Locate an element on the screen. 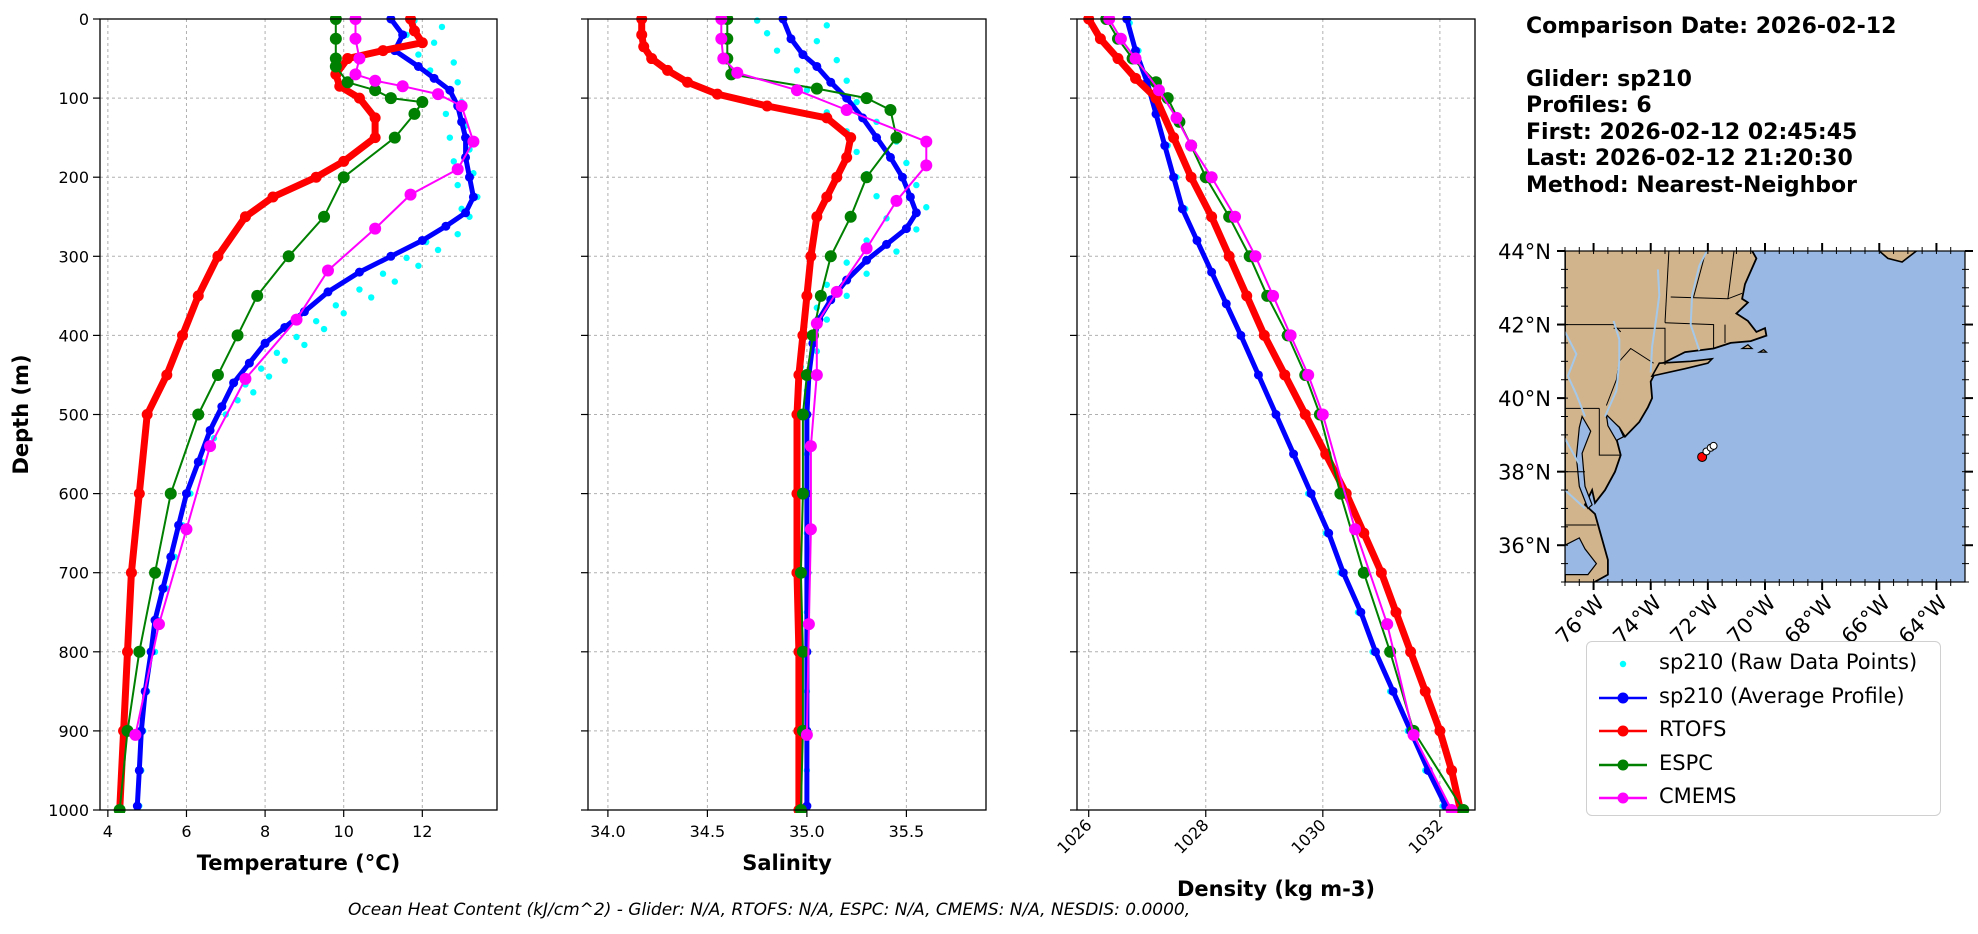  legend-item-raw: sp210 (Raw Data Points) is located at coordinates (1763, 663).